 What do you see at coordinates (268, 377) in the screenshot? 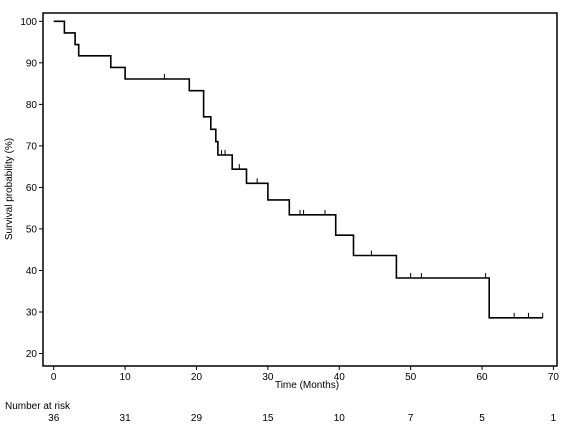
I see `x-tick-label: 30` at bounding box center [268, 377].